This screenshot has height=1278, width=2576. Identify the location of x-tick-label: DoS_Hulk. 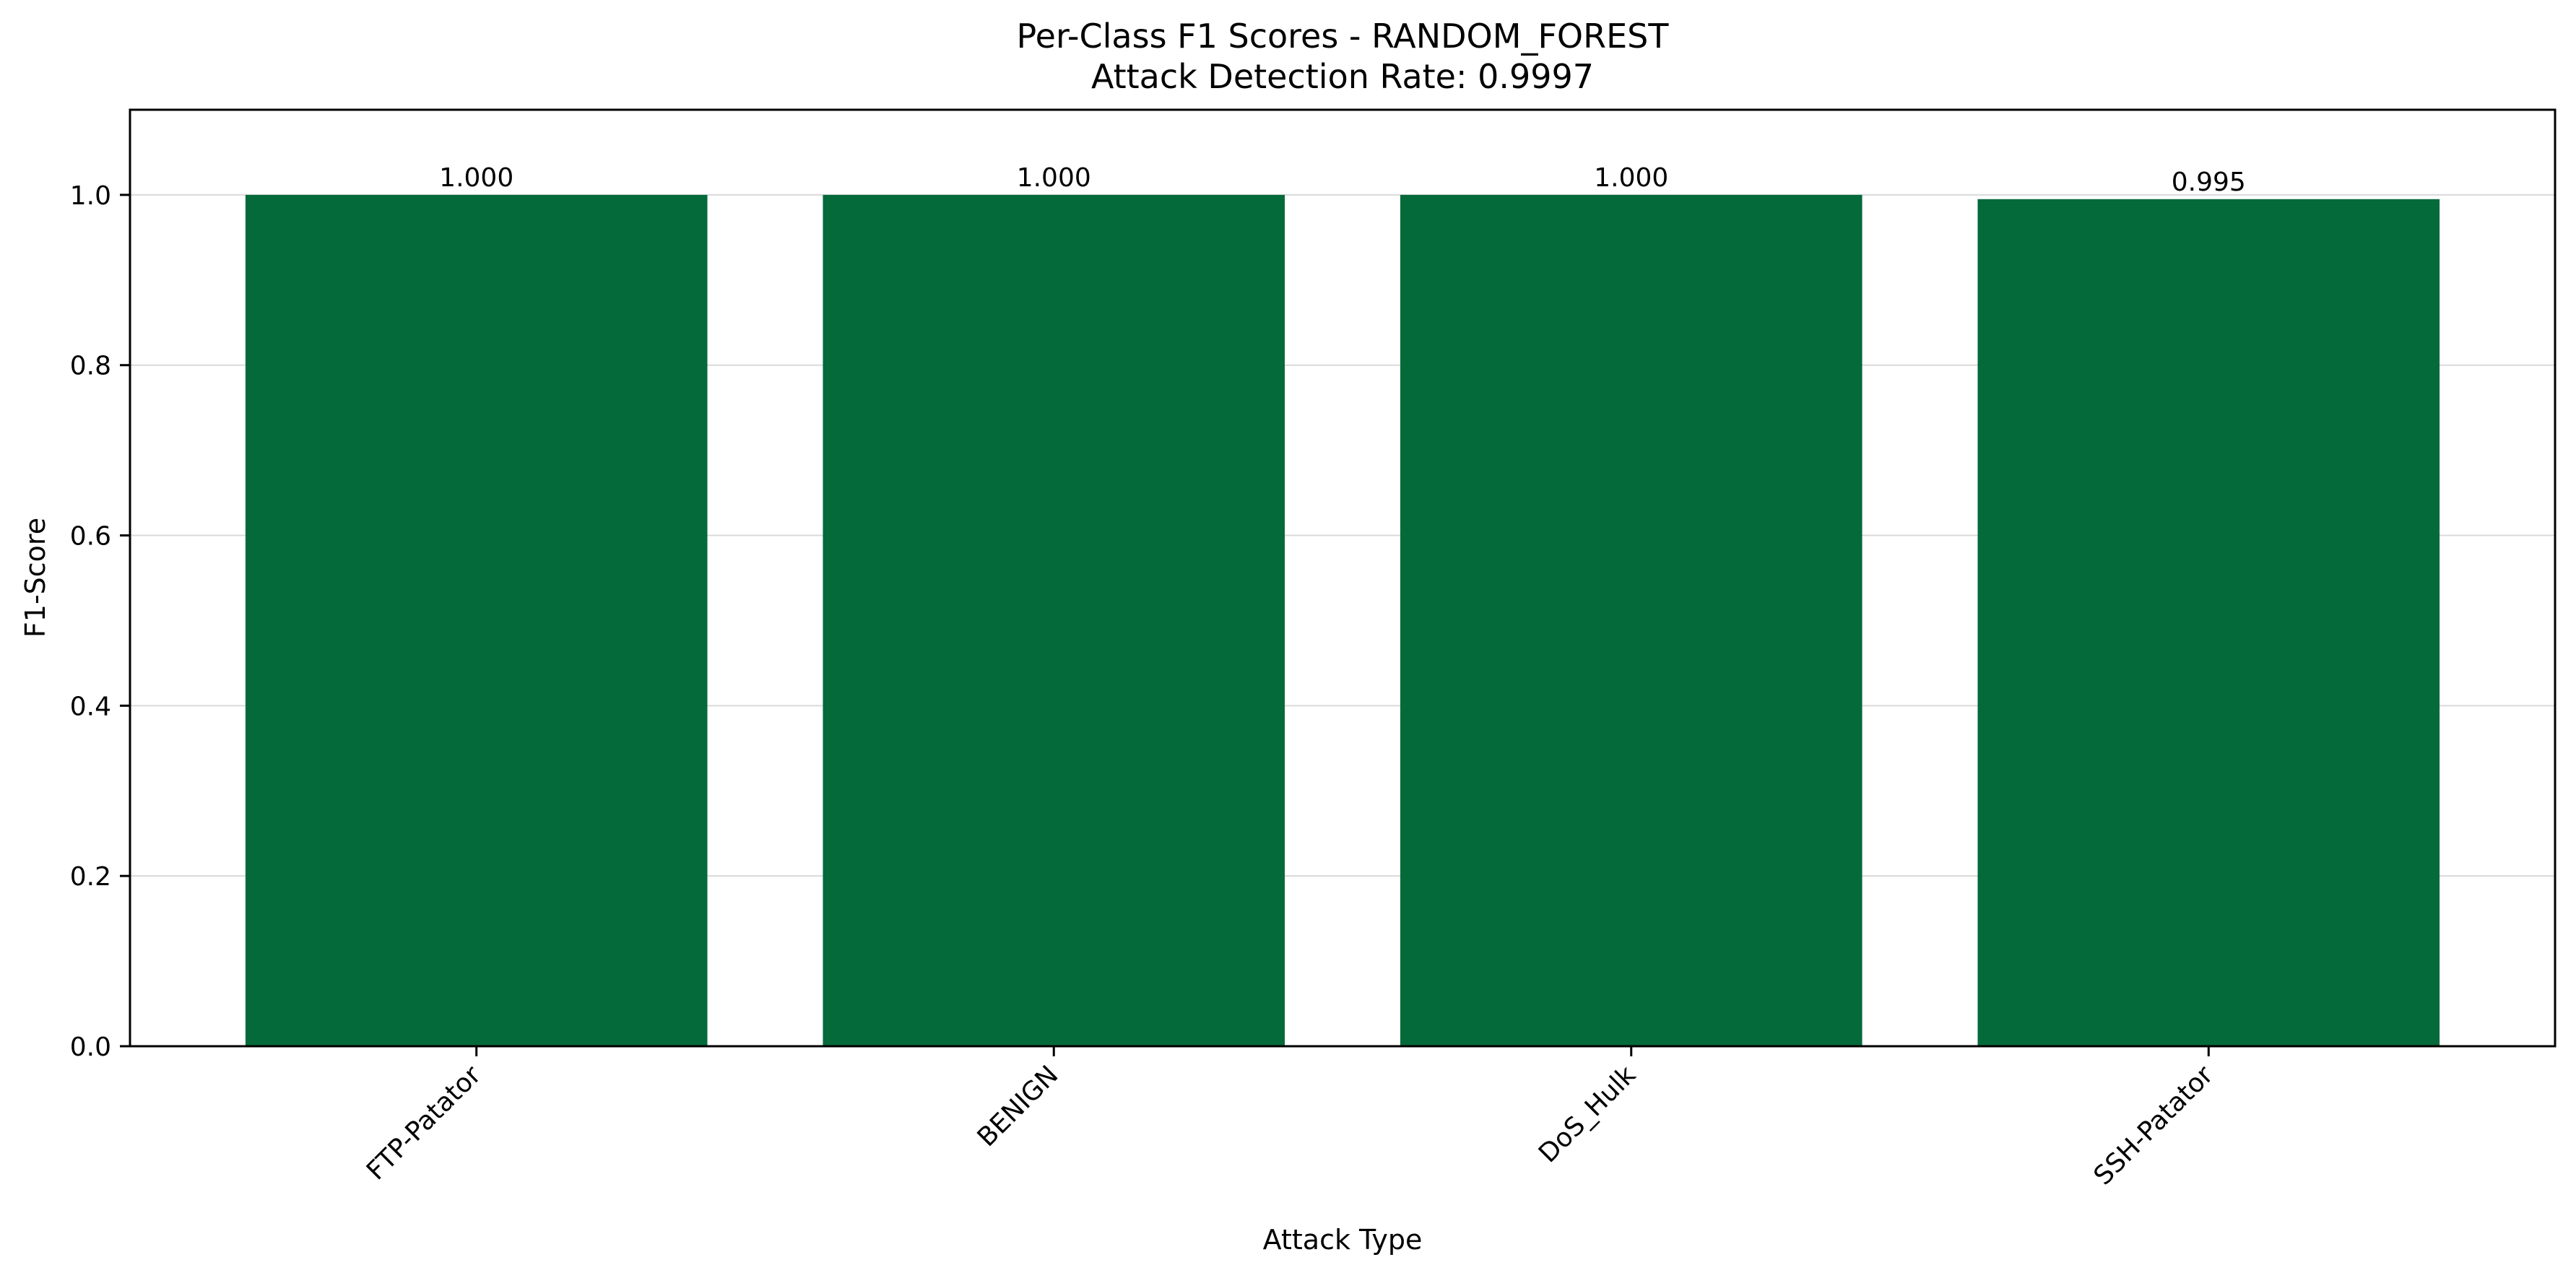
(1587, 1114).